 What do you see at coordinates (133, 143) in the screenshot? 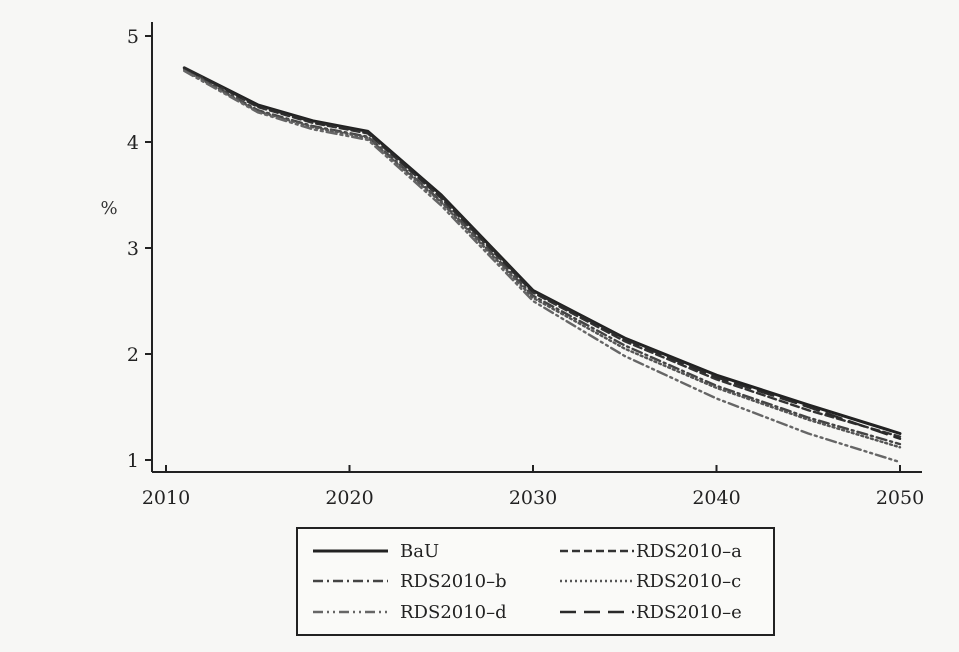
I see `y-tick-label: 4` at bounding box center [133, 143].